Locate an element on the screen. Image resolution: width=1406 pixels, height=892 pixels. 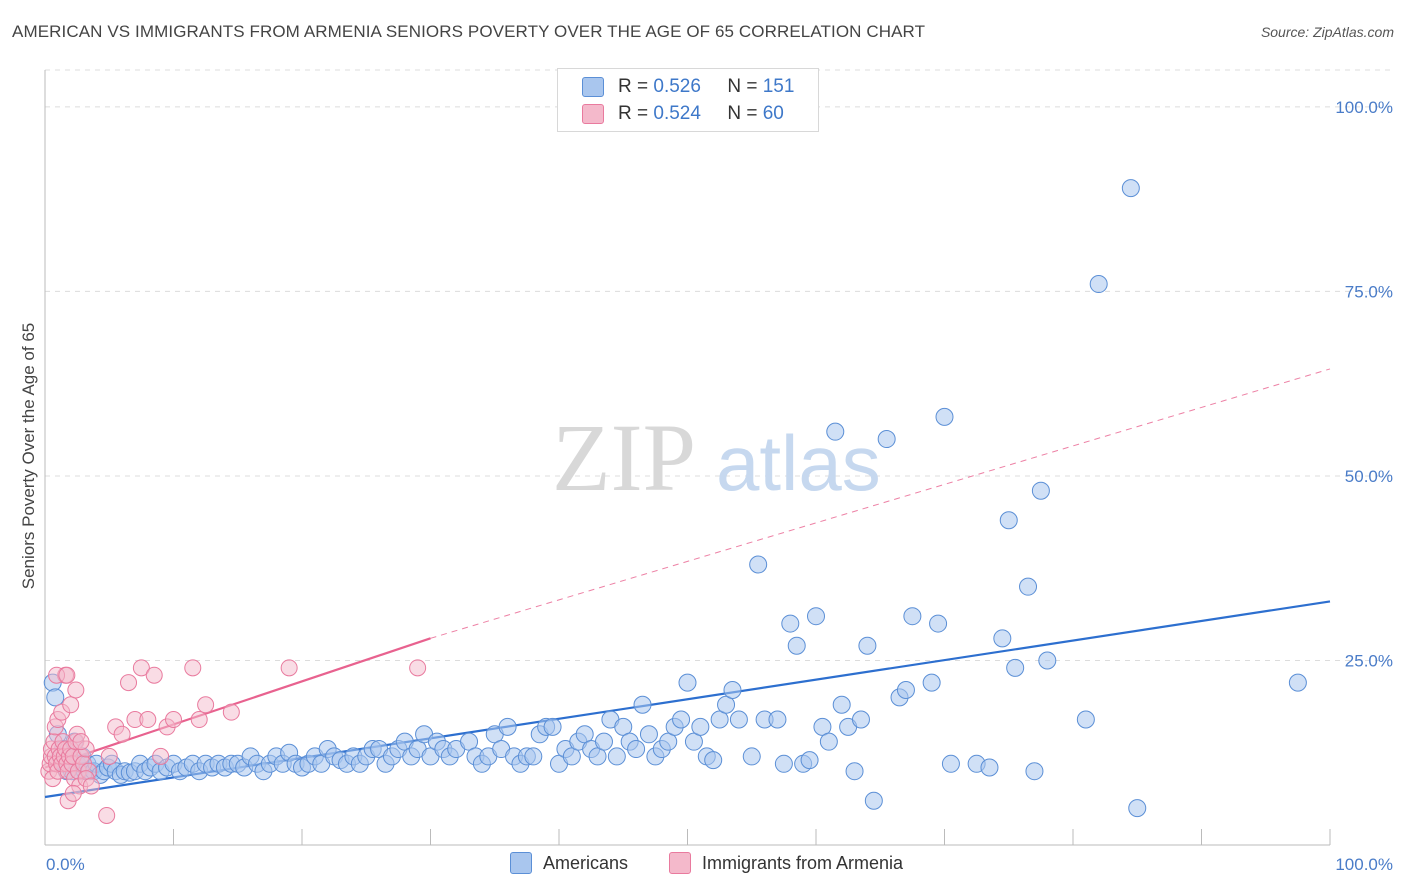
x-tick-label: 0.0% is located at coordinates (65, 864).